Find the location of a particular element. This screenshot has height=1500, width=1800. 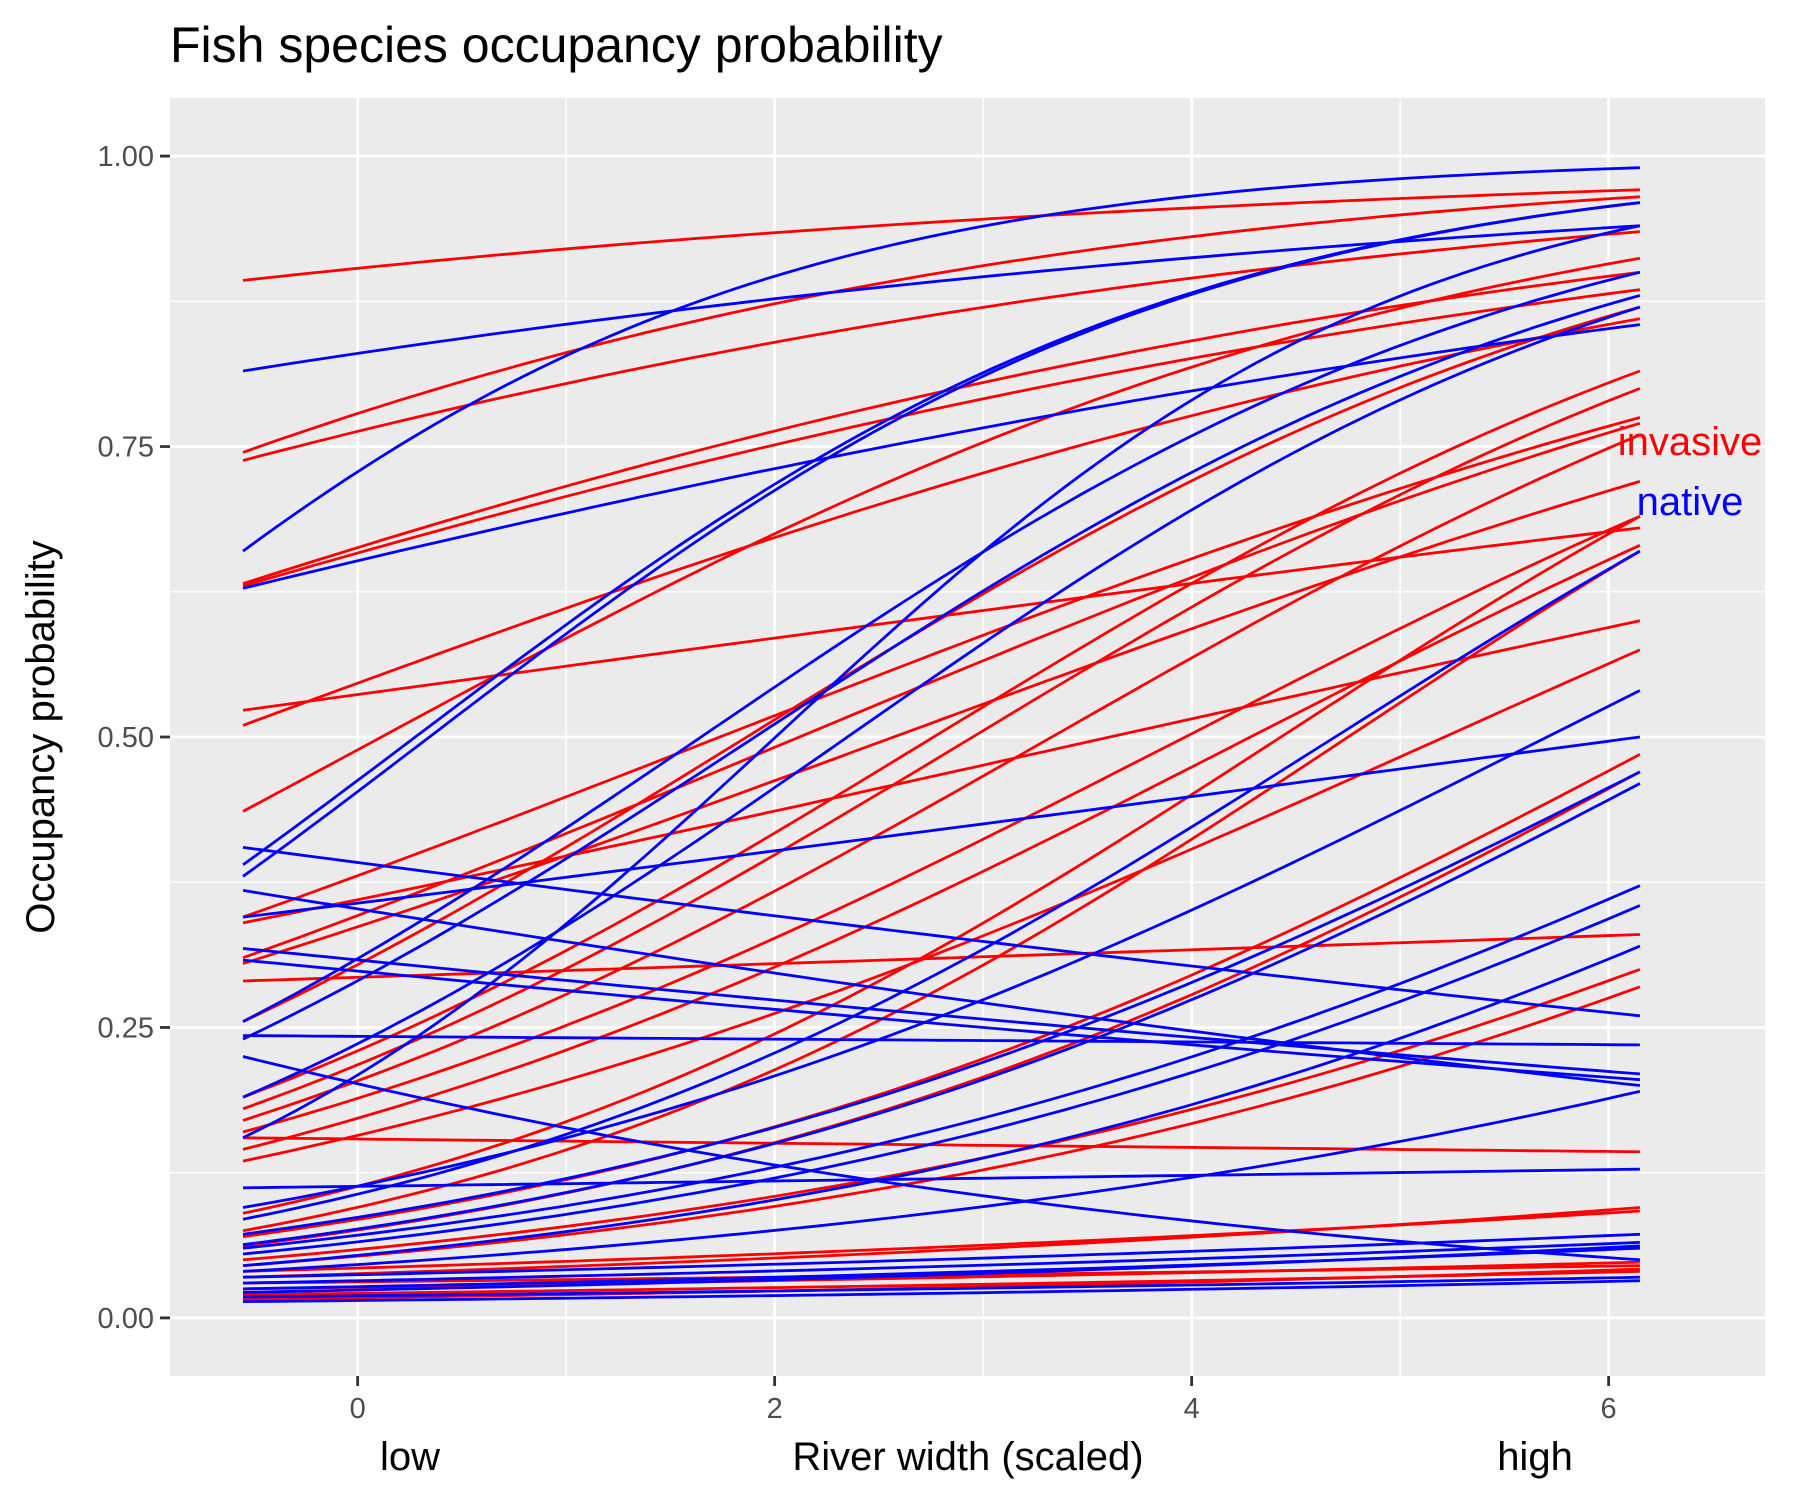

x-label-low: low is located at coordinates (410, 1457).